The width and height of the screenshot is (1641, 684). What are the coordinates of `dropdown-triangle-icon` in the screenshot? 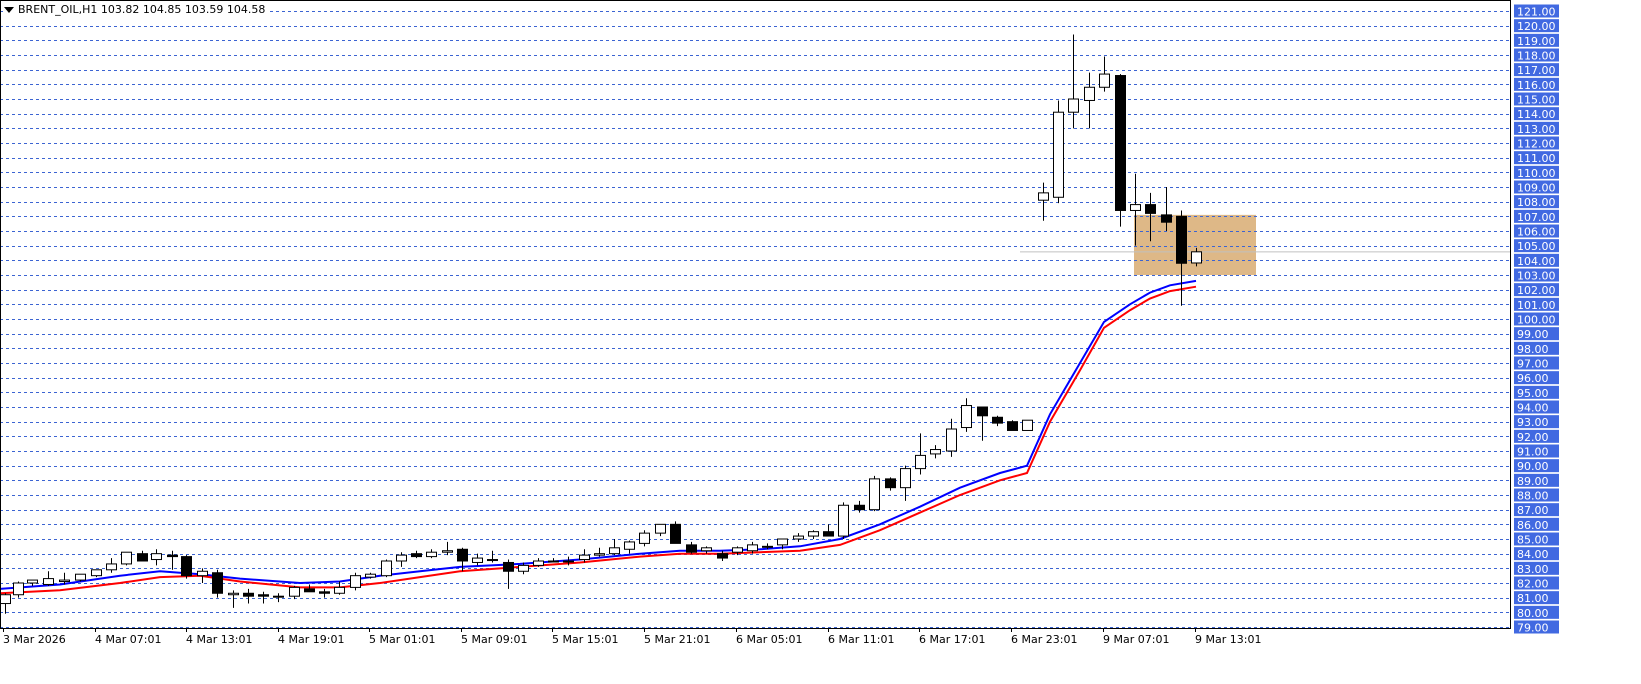 It's located at (9, 10).